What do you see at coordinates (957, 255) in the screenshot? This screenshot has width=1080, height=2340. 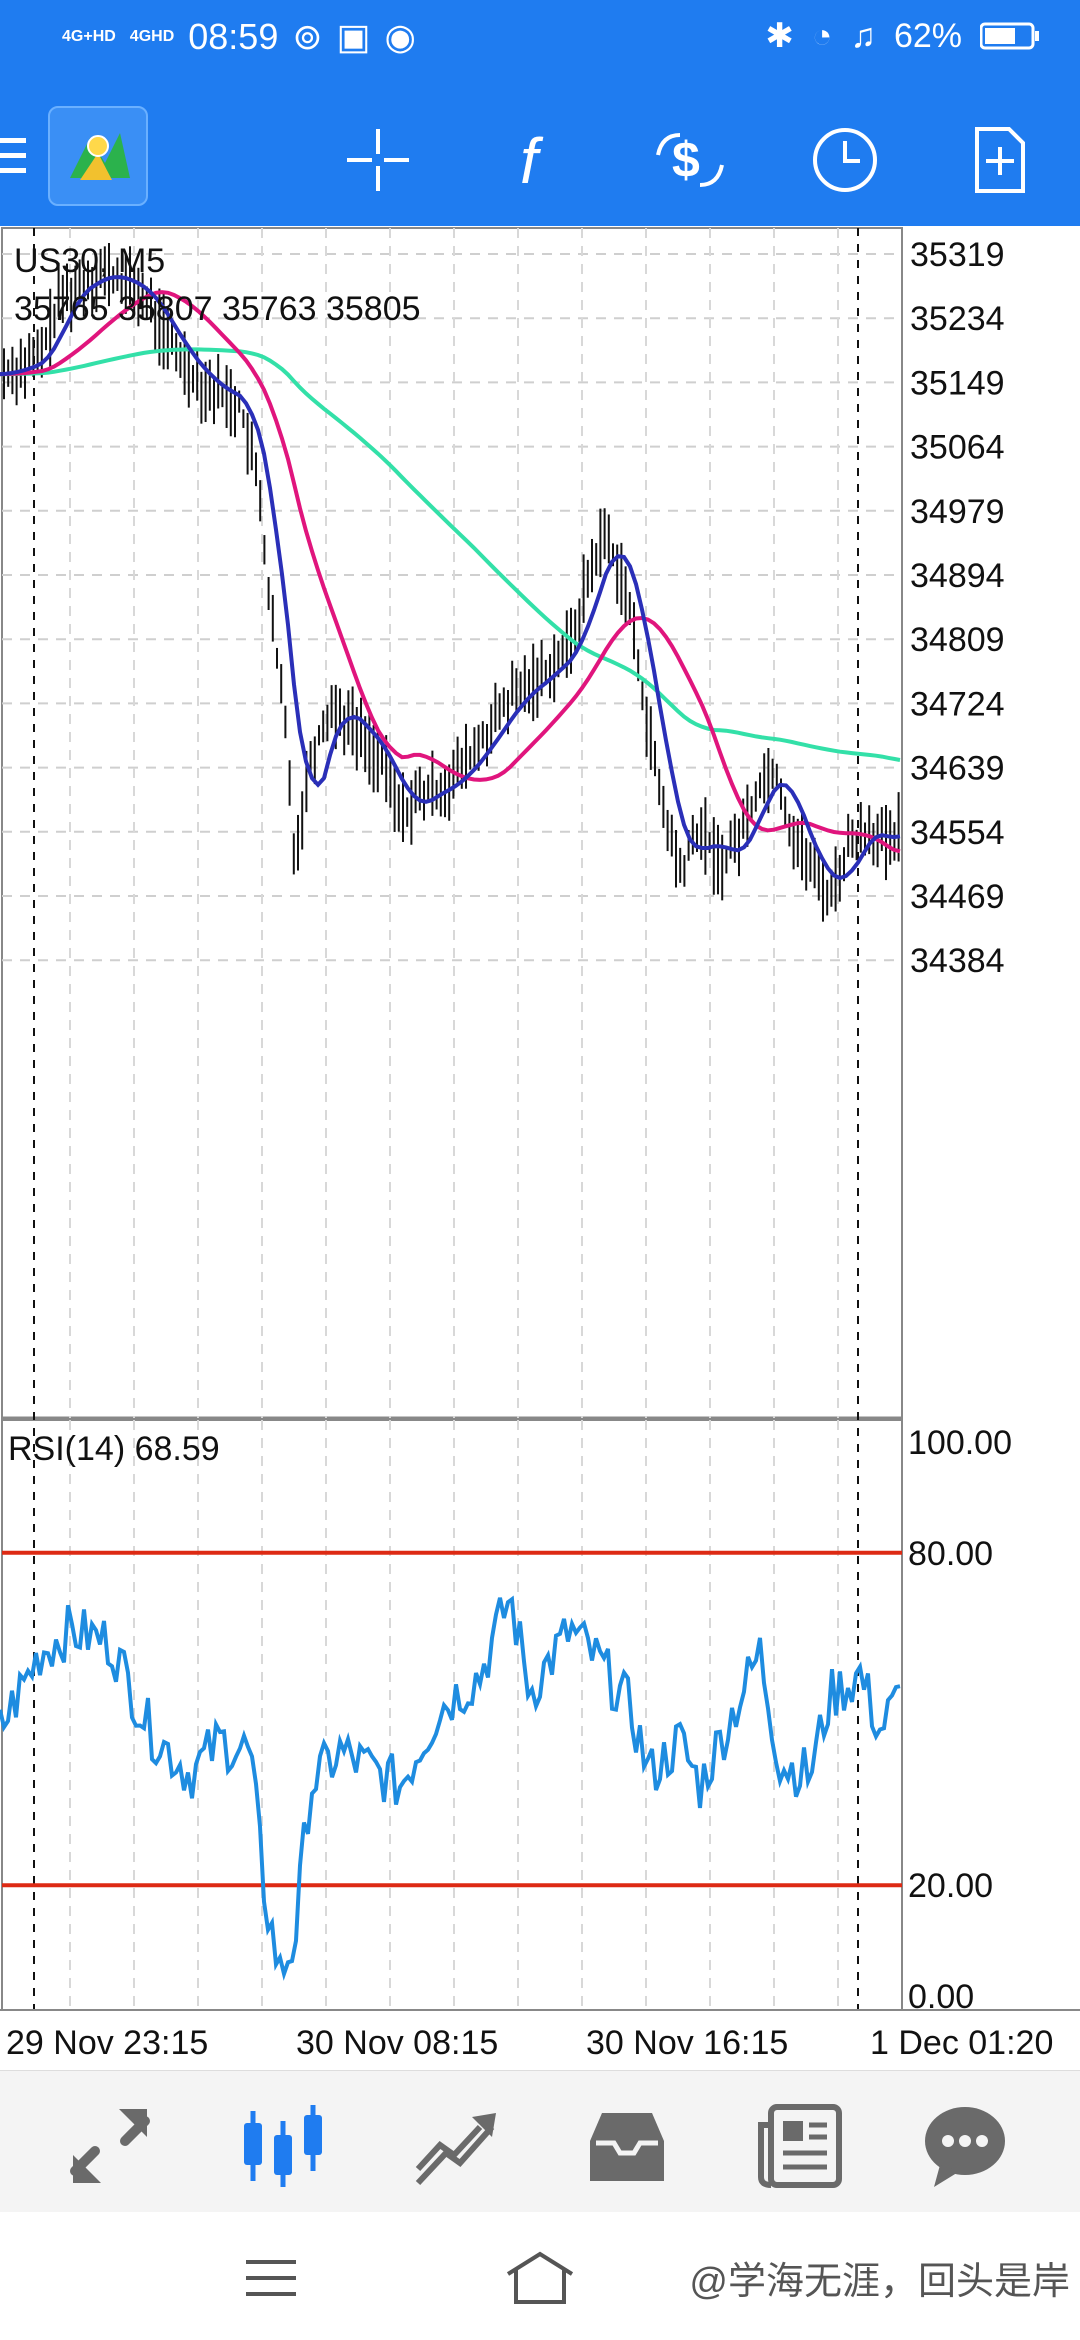 I see `price-tick-label: 35319` at bounding box center [957, 255].